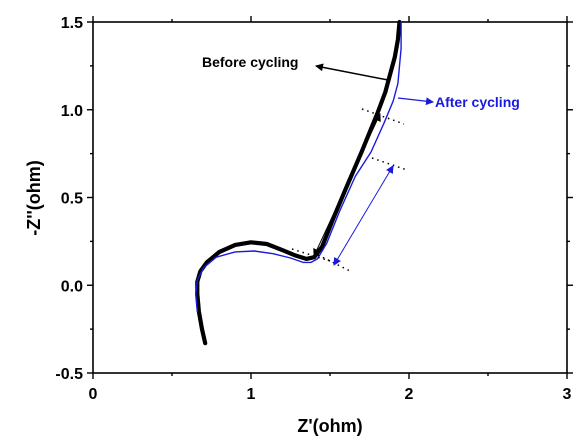 Image resolution: width=573 pixels, height=436 pixels. Describe the element at coordinates (72, 23) in the screenshot. I see `y-tick-label: 1.5` at that location.